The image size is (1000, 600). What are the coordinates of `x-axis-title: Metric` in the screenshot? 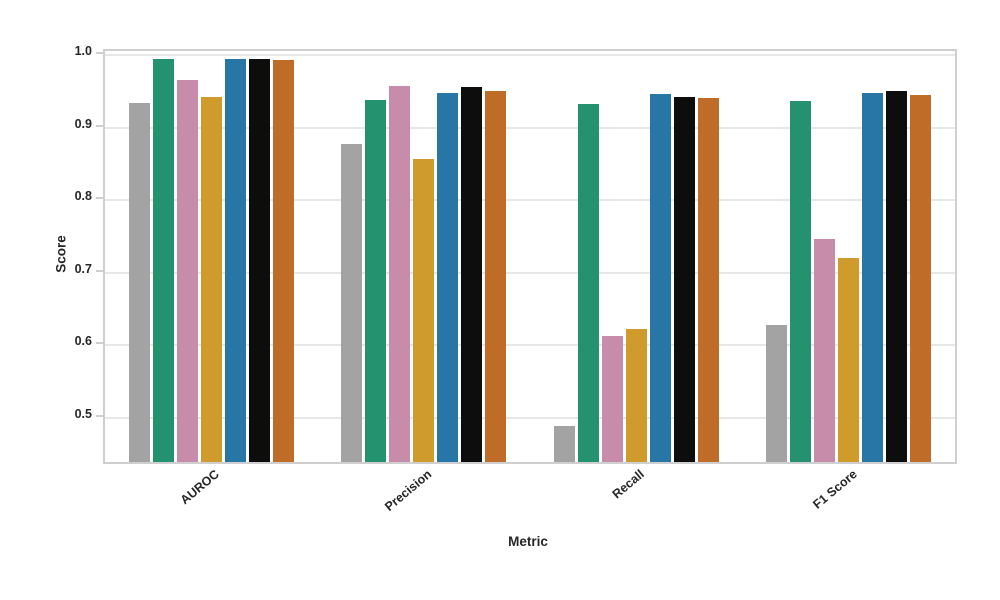 It's located at (528, 541).